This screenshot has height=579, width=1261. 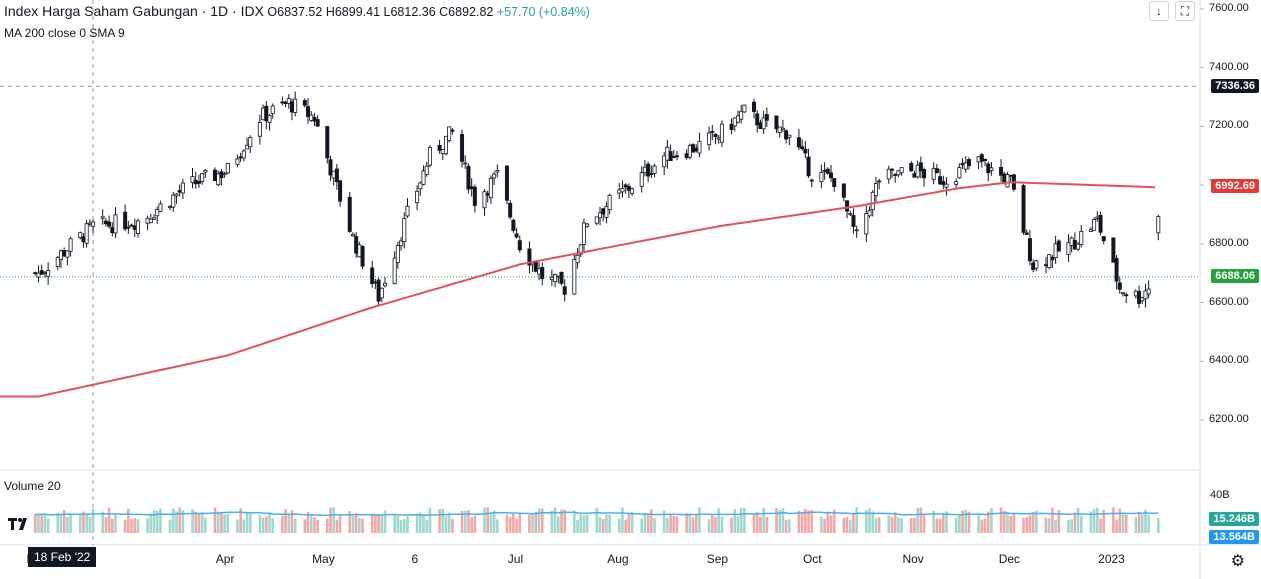 What do you see at coordinates (913, 559) in the screenshot?
I see `x-tick-label: Nov` at bounding box center [913, 559].